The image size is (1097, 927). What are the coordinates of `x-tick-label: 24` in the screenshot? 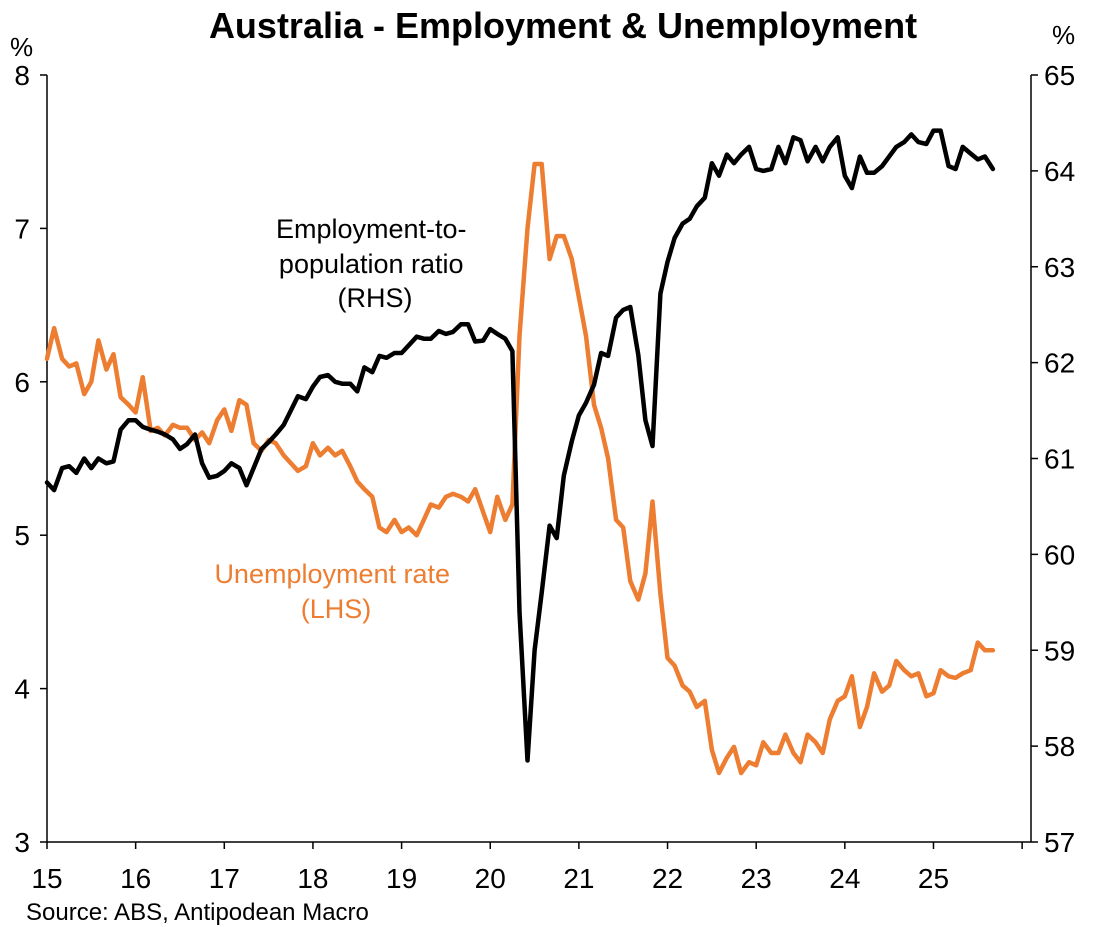 It's located at (844, 878).